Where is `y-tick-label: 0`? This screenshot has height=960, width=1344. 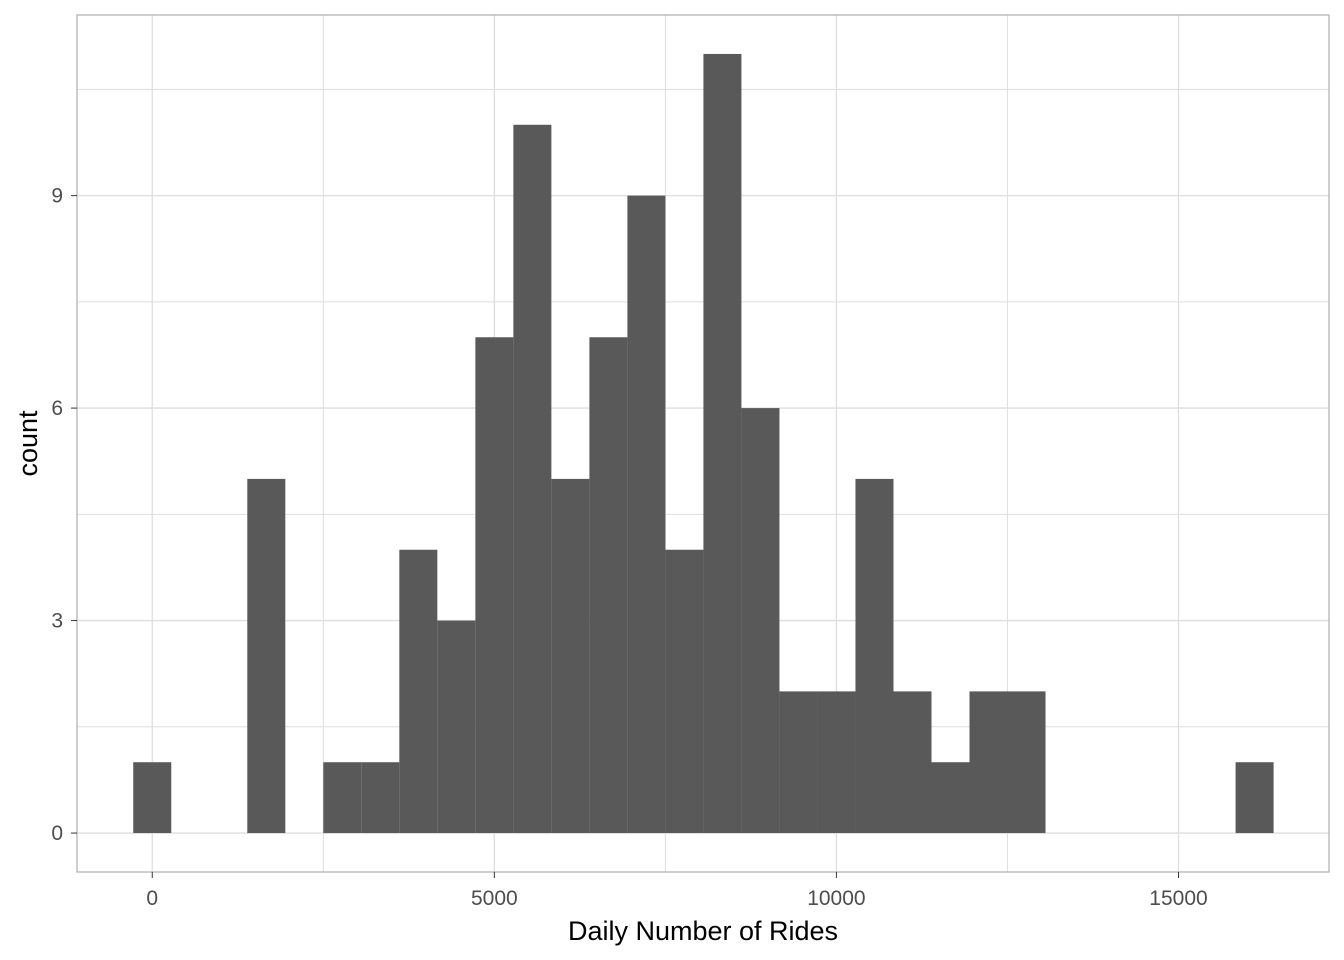 y-tick-label: 0 is located at coordinates (57, 833).